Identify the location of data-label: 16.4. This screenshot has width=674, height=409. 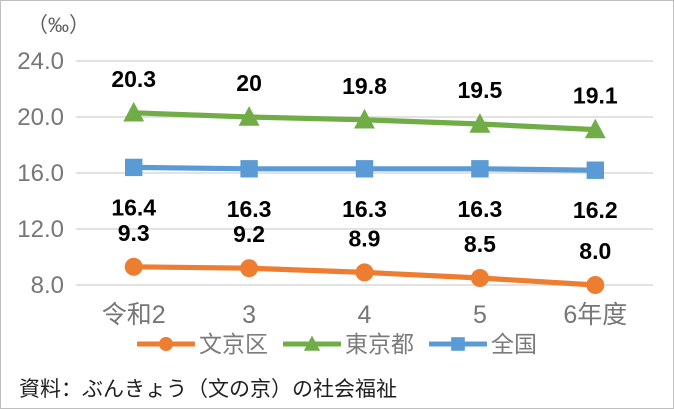
(133, 207).